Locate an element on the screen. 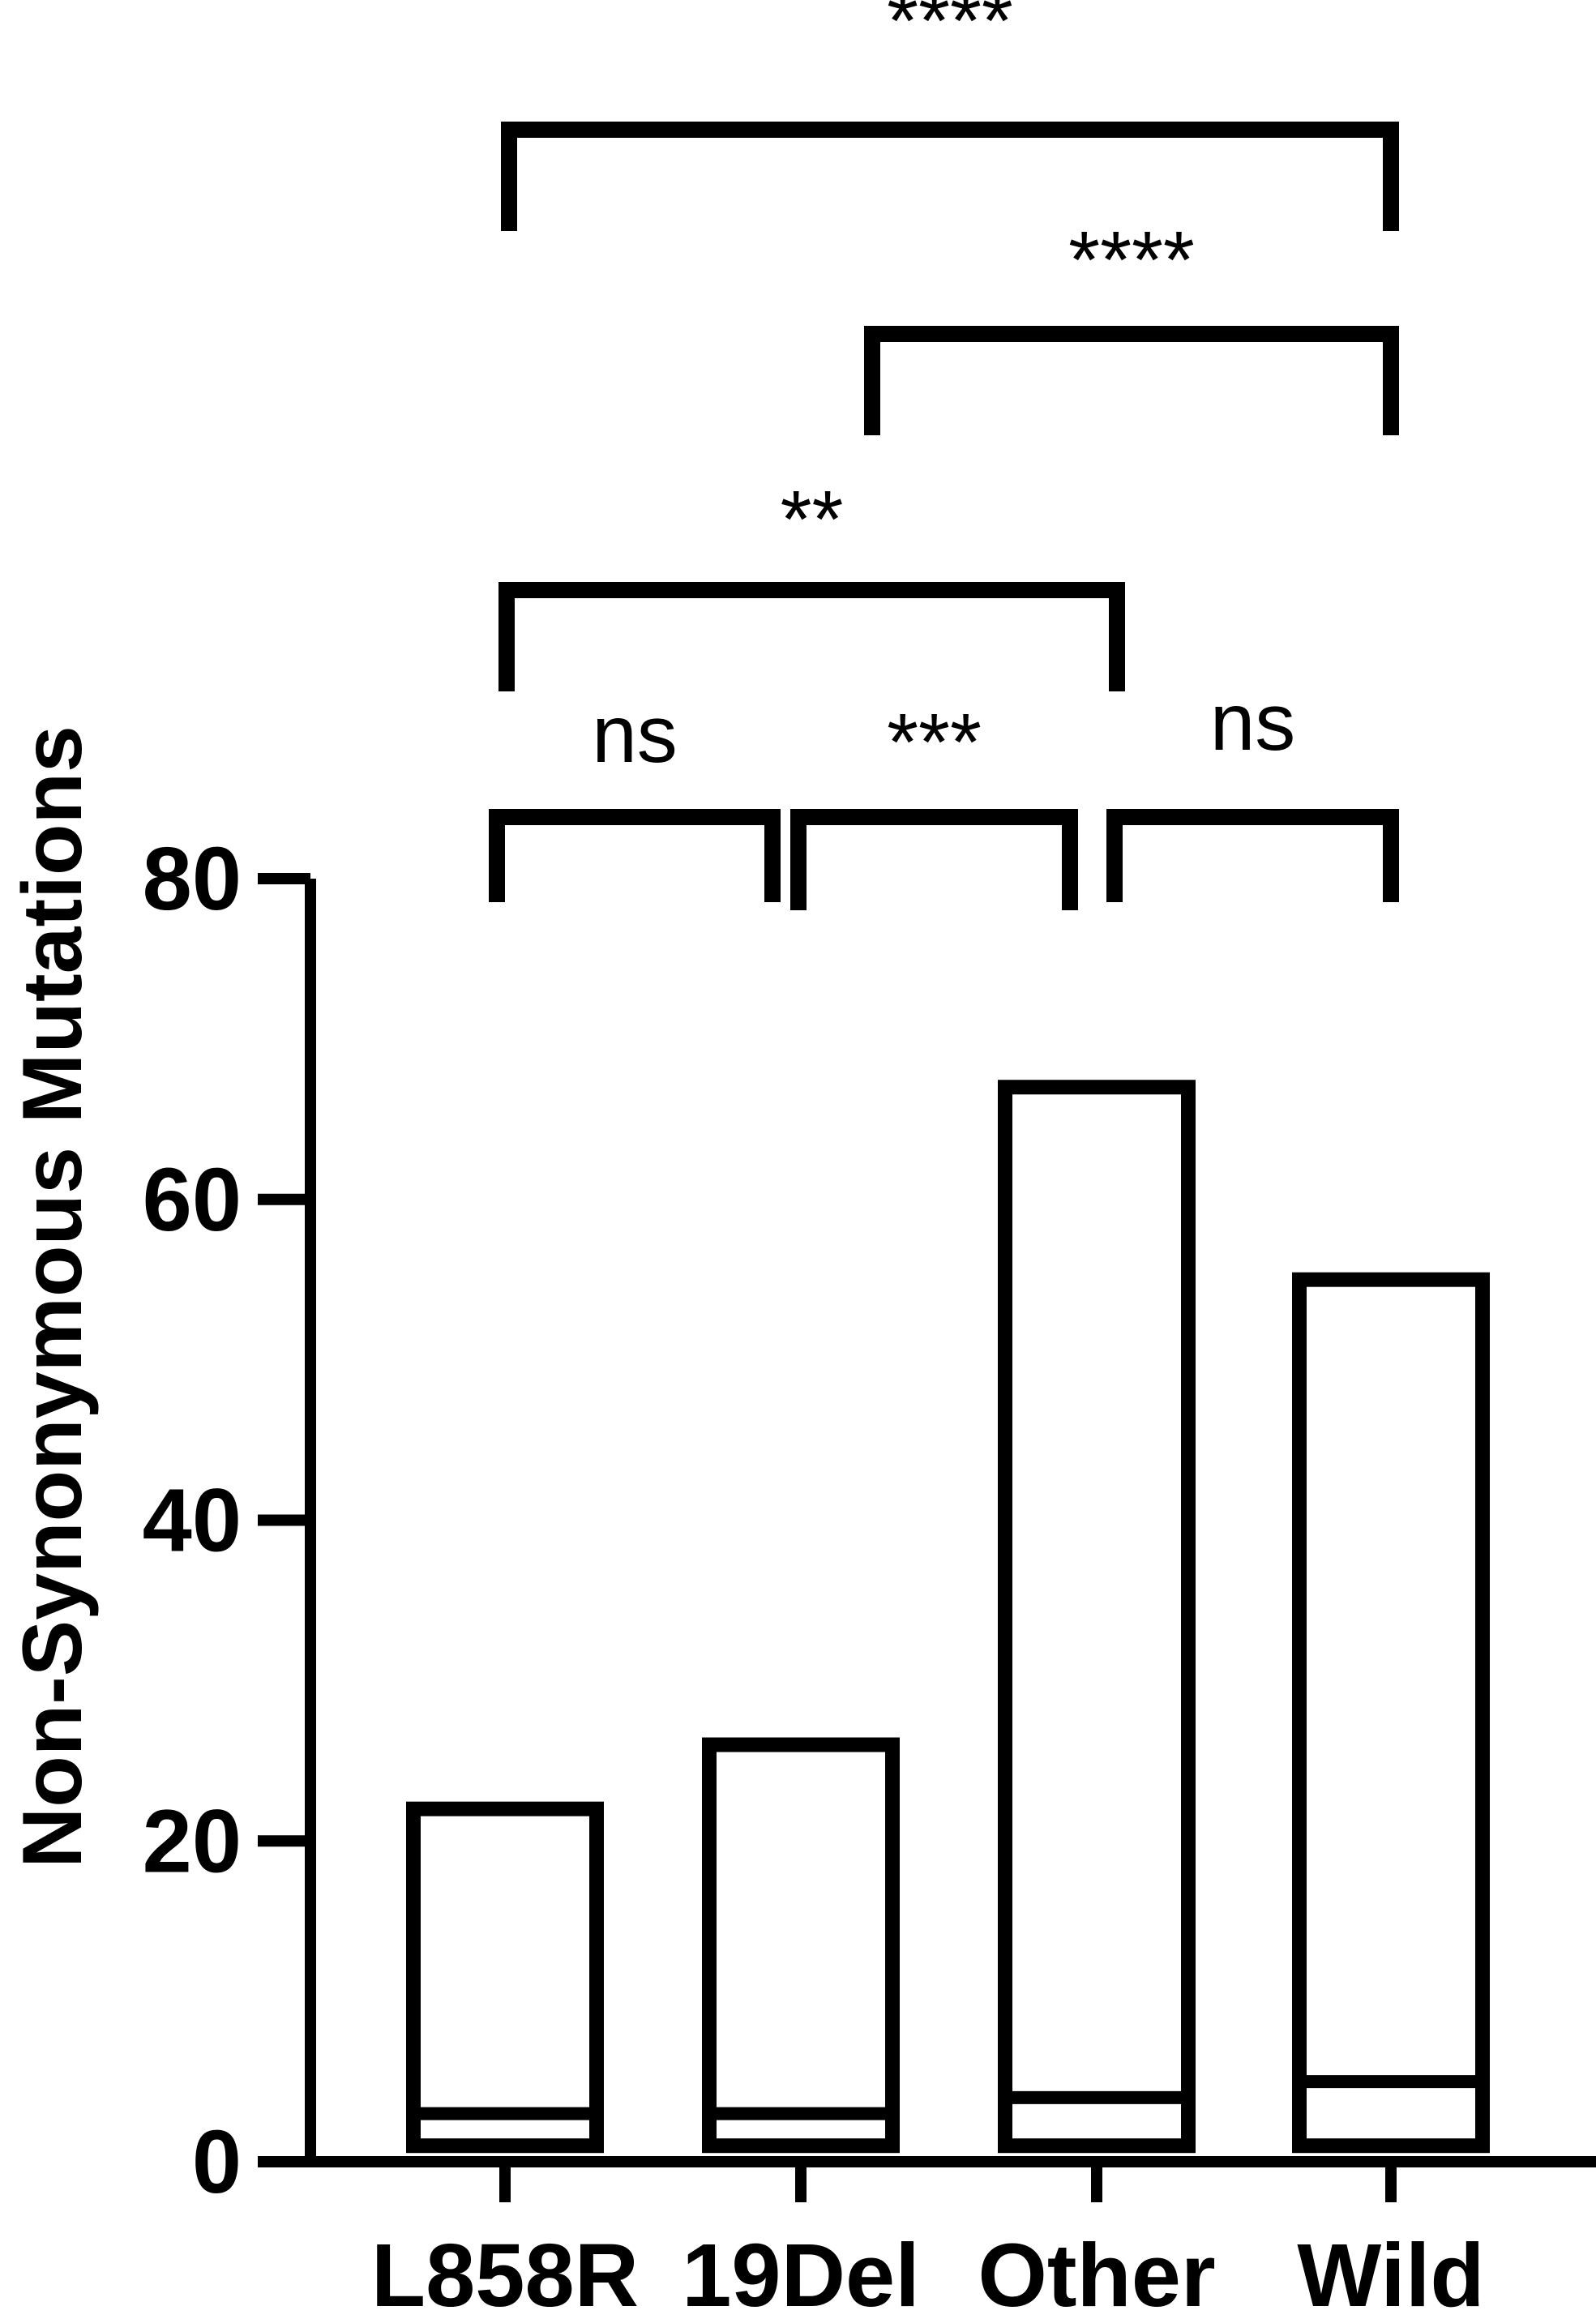 The width and height of the screenshot is (1596, 2319). y-tick-label: 80 is located at coordinates (192, 879).